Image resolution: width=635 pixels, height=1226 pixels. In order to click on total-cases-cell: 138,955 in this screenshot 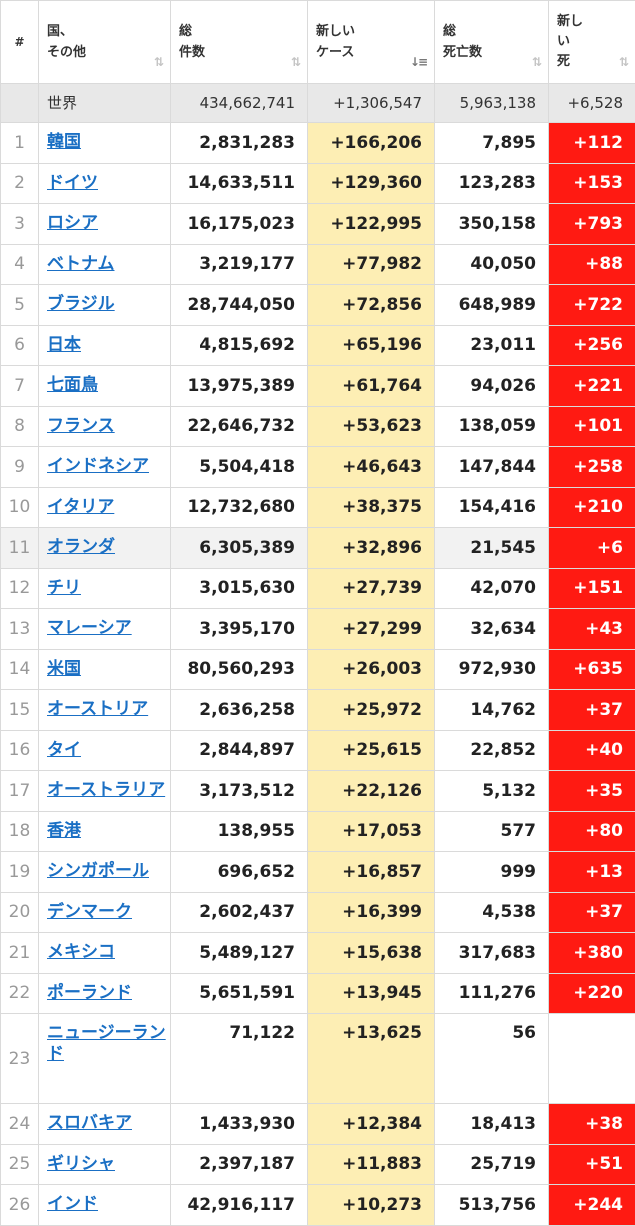, I will do `click(239, 831)`.